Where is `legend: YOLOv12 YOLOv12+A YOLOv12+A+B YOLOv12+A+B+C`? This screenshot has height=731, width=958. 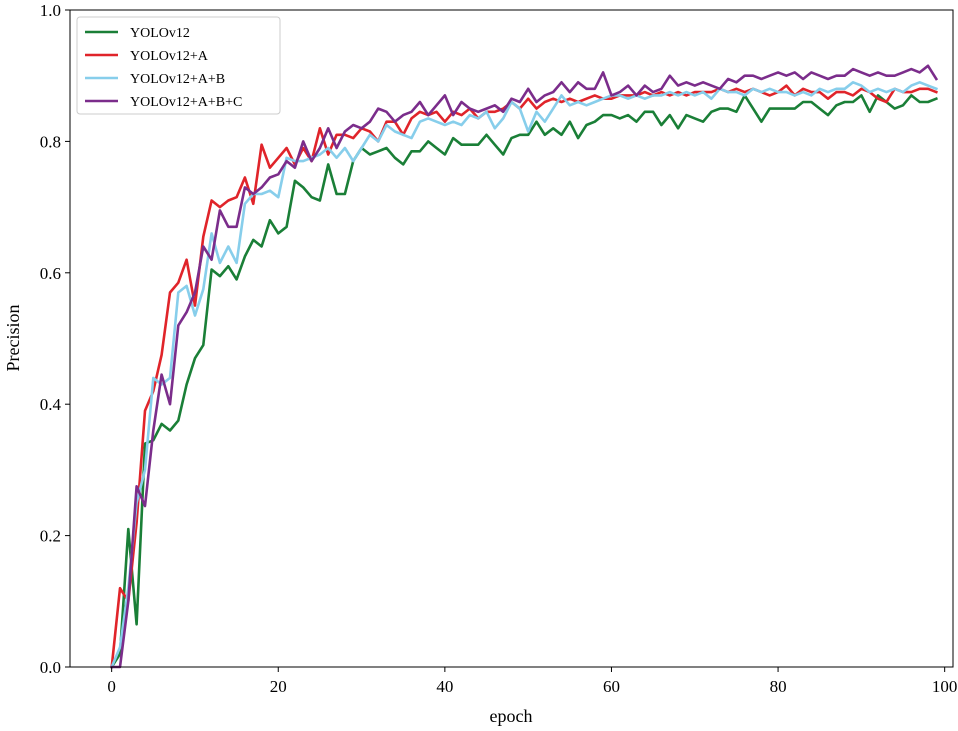
legend: YOLOv12 YOLOv12+A YOLOv12+A+B YOLOv12+A+B+C is located at coordinates (178, 65).